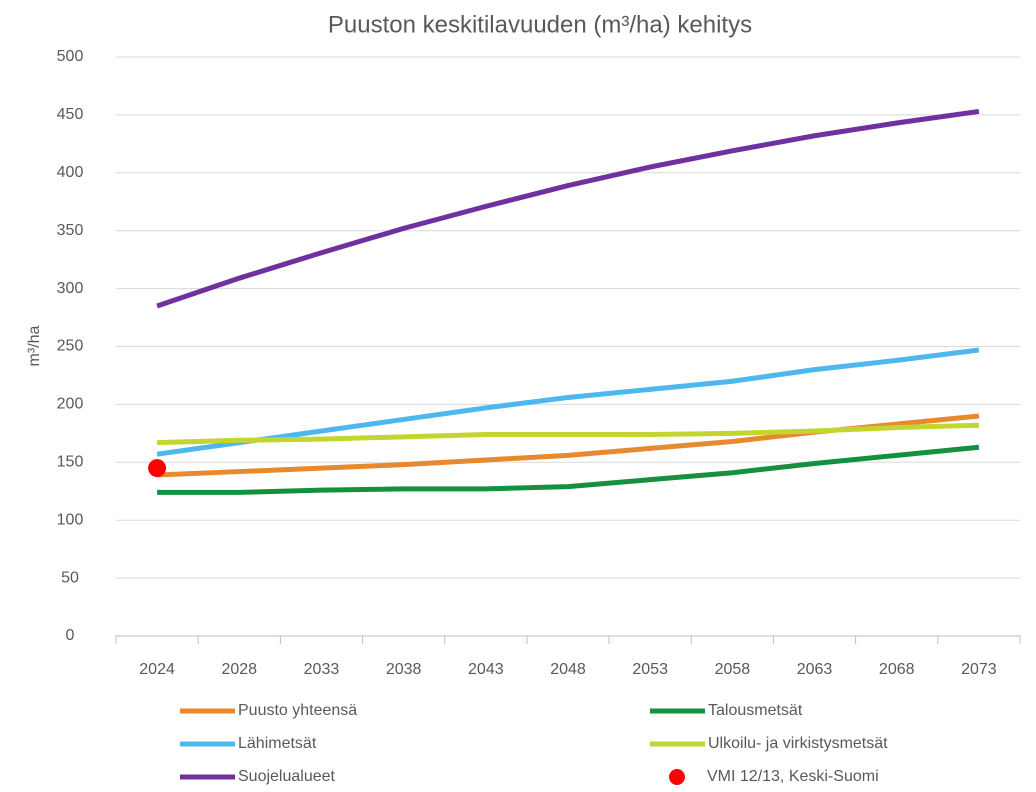 The height and width of the screenshot is (792, 1036). What do you see at coordinates (755, 710) in the screenshot?
I see `legend-label: Talousmetsät` at bounding box center [755, 710].